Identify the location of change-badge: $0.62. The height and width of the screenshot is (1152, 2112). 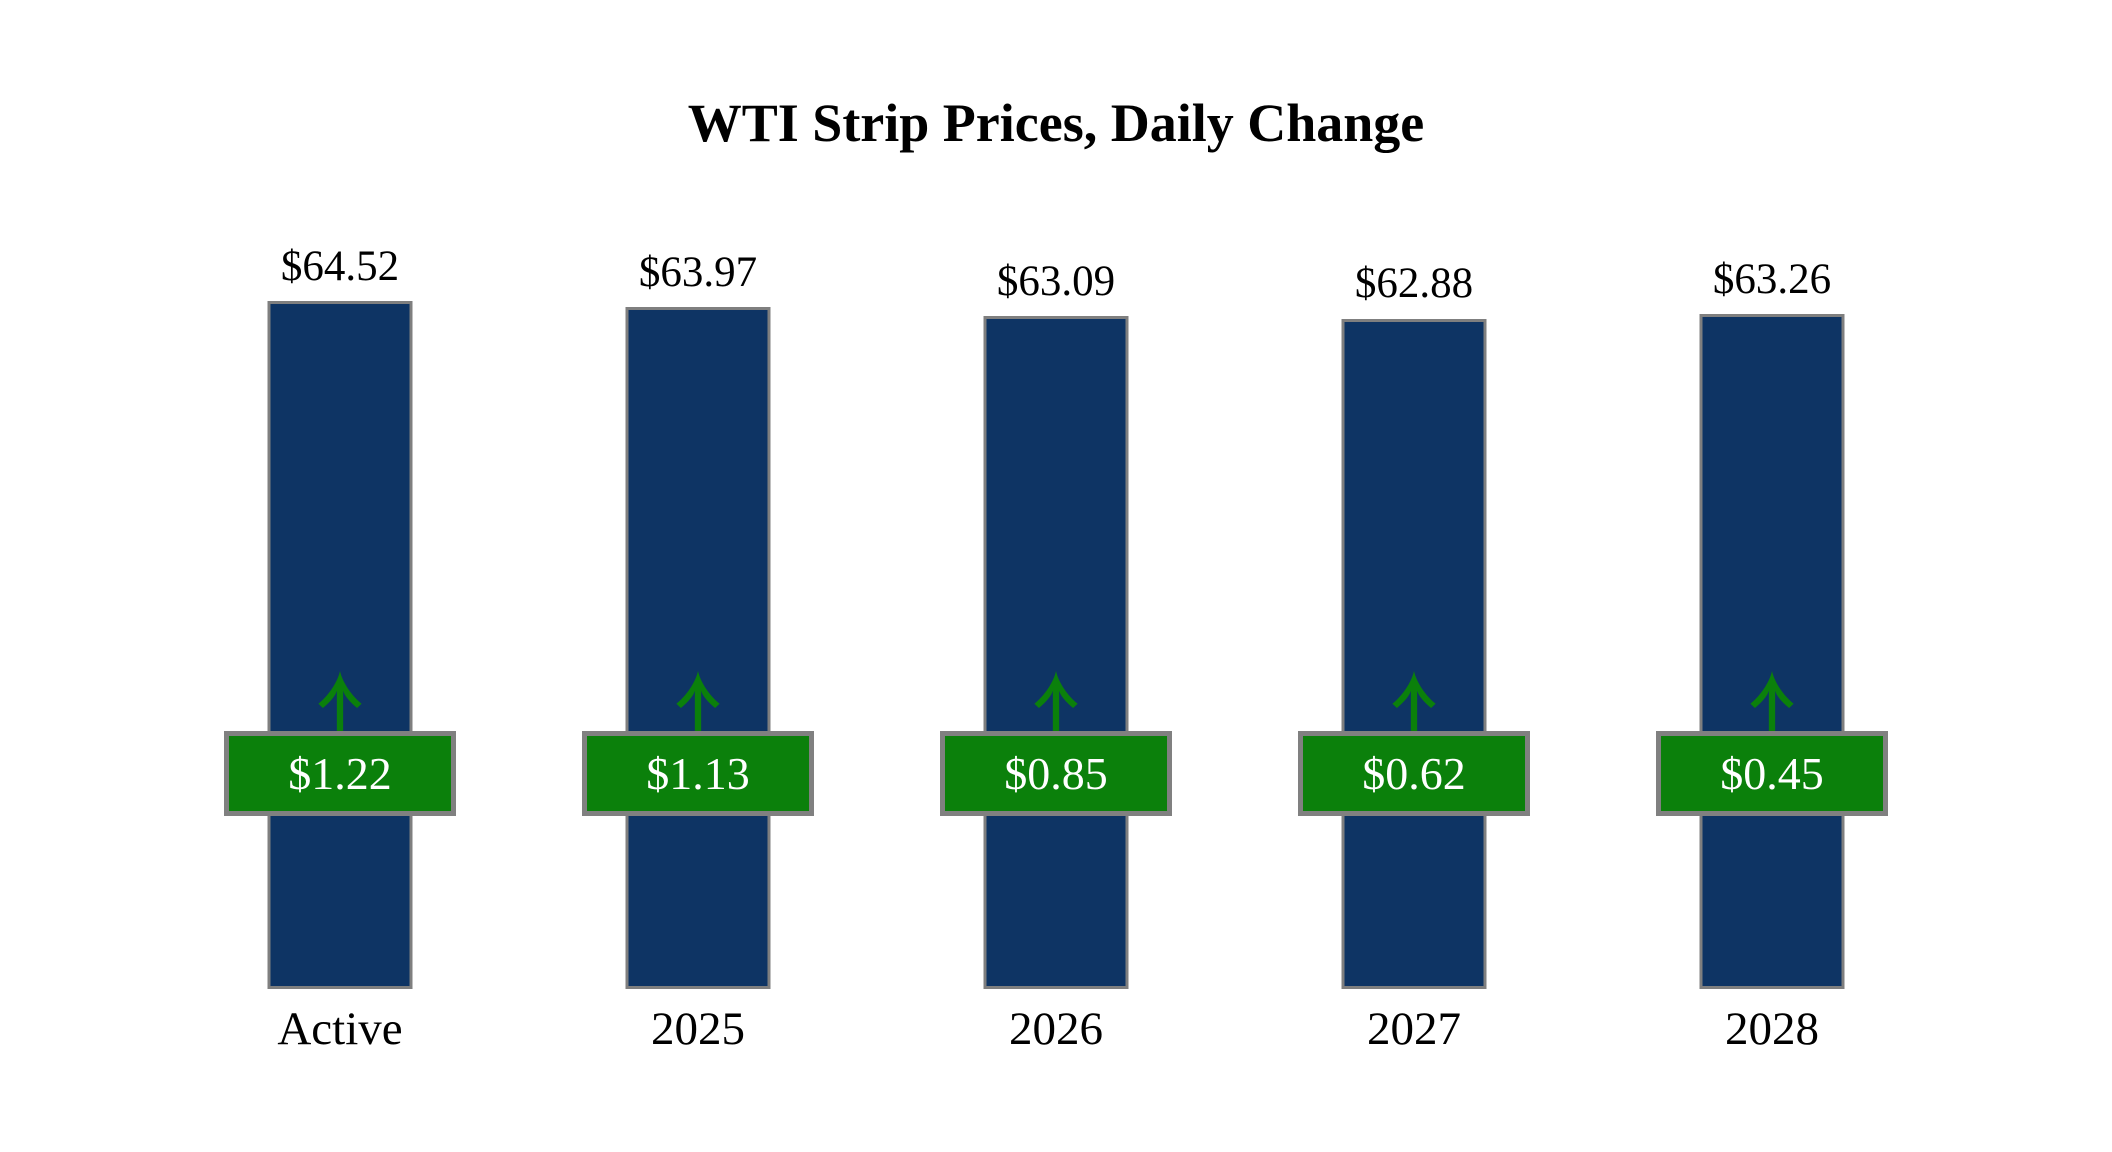
(1414, 773).